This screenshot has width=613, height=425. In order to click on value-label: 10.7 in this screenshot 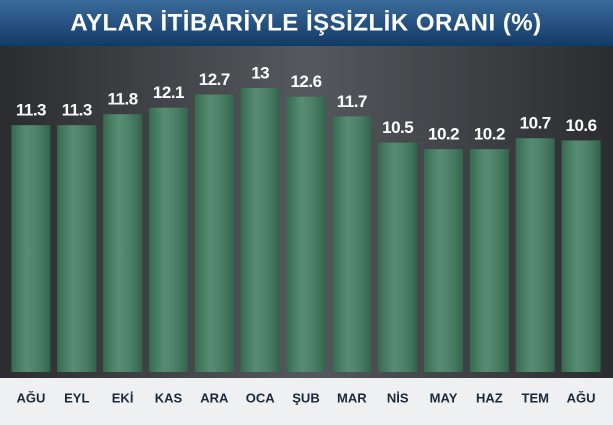, I will do `click(535, 123)`.